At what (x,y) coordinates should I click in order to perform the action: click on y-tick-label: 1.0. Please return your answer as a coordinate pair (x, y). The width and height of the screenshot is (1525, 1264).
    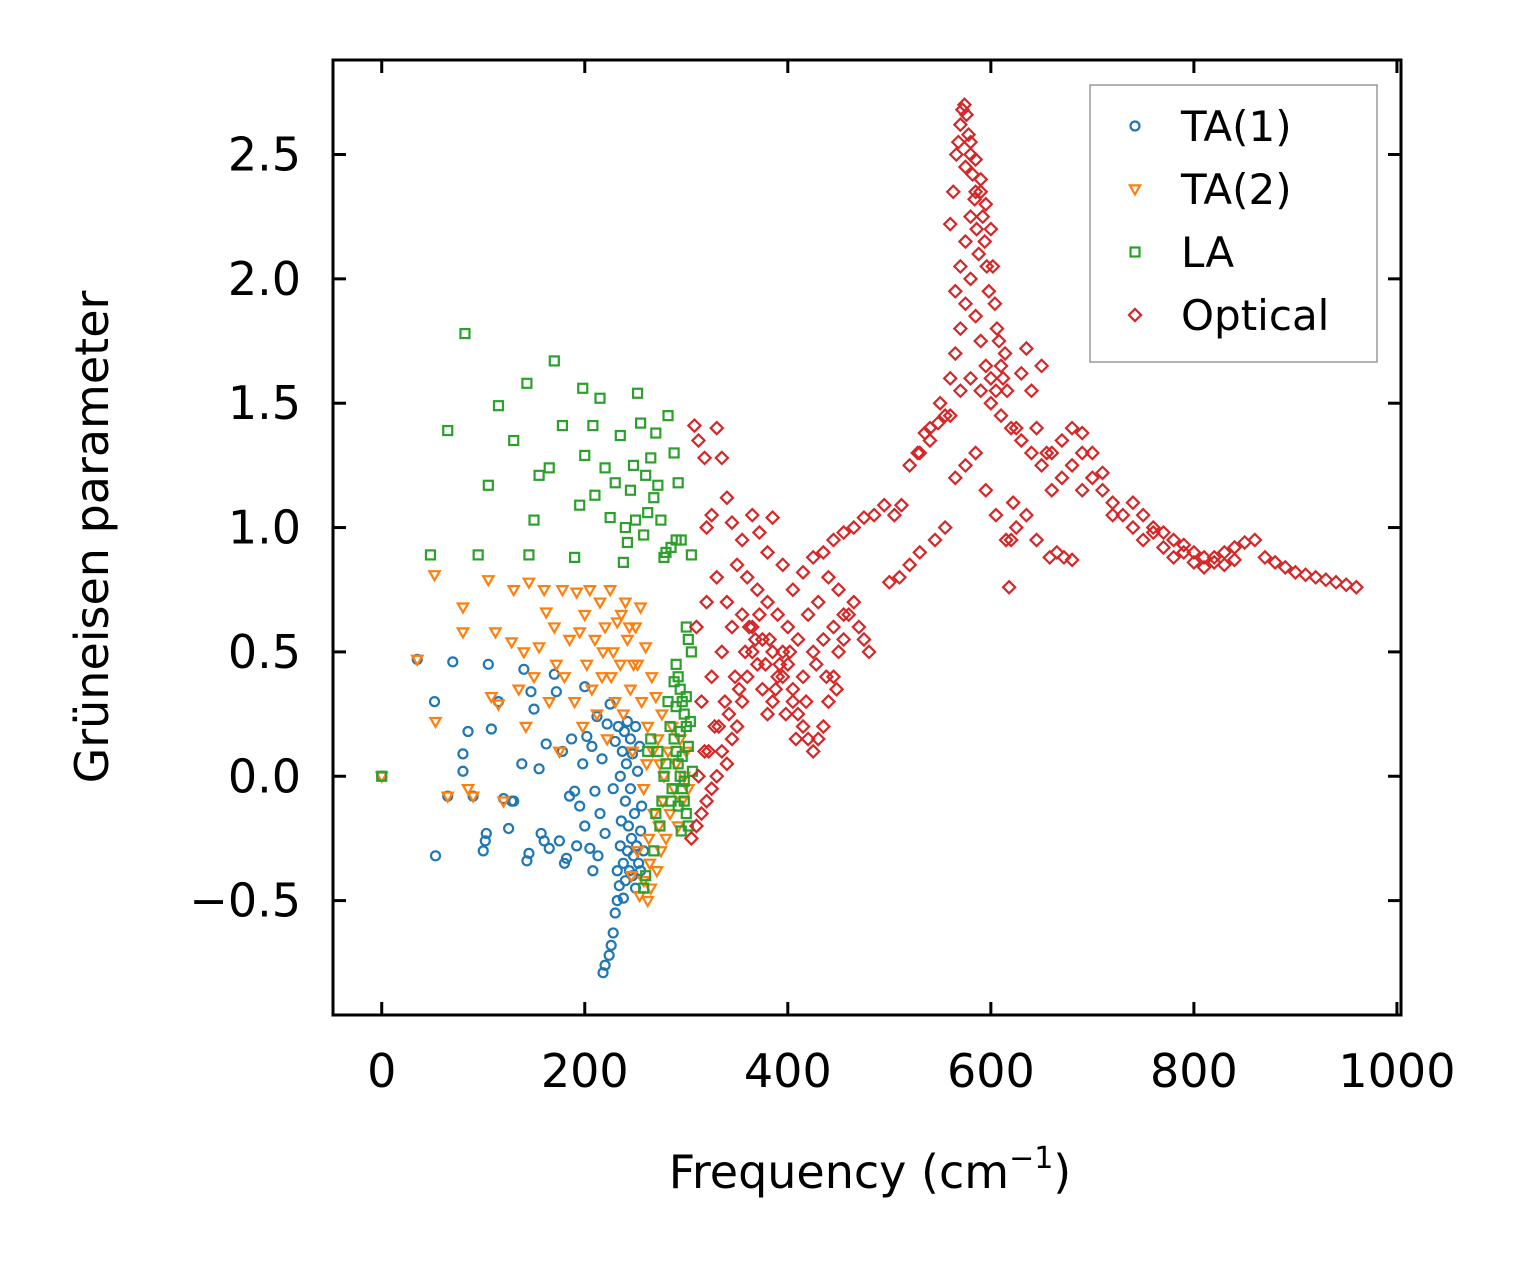
    Looking at the image, I should click on (264, 528).